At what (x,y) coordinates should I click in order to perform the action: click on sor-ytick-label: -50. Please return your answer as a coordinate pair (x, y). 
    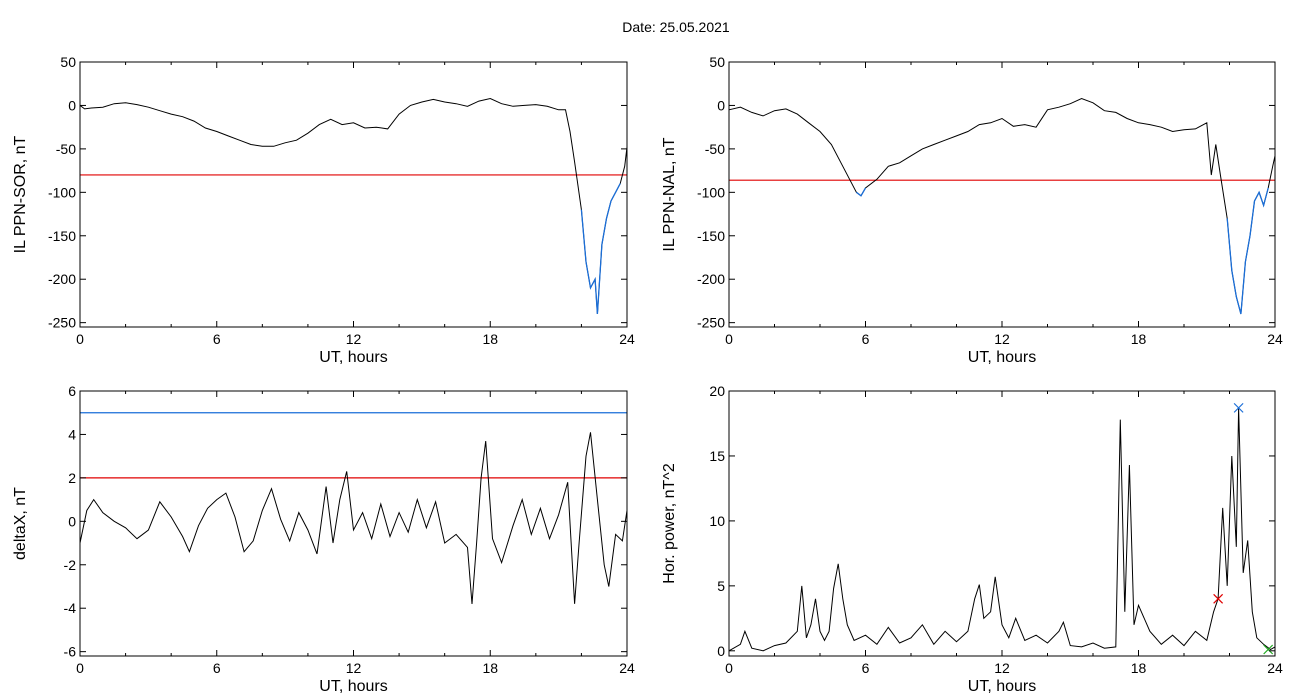
    Looking at the image, I should click on (66, 149).